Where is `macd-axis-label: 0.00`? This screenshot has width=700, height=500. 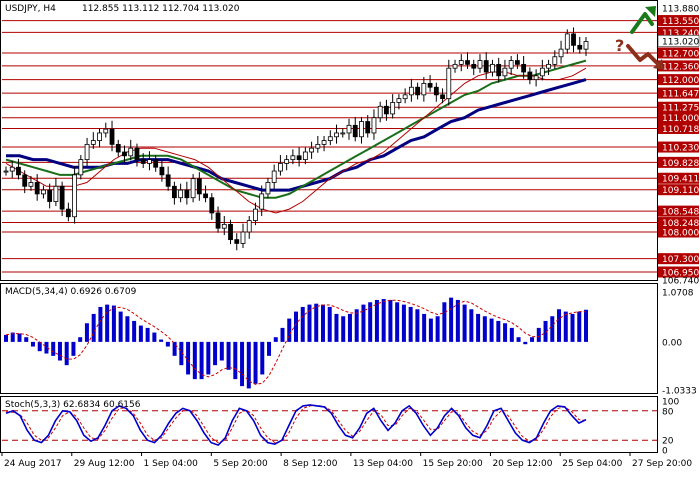 macd-axis-label: 0.00 is located at coordinates (672, 343).